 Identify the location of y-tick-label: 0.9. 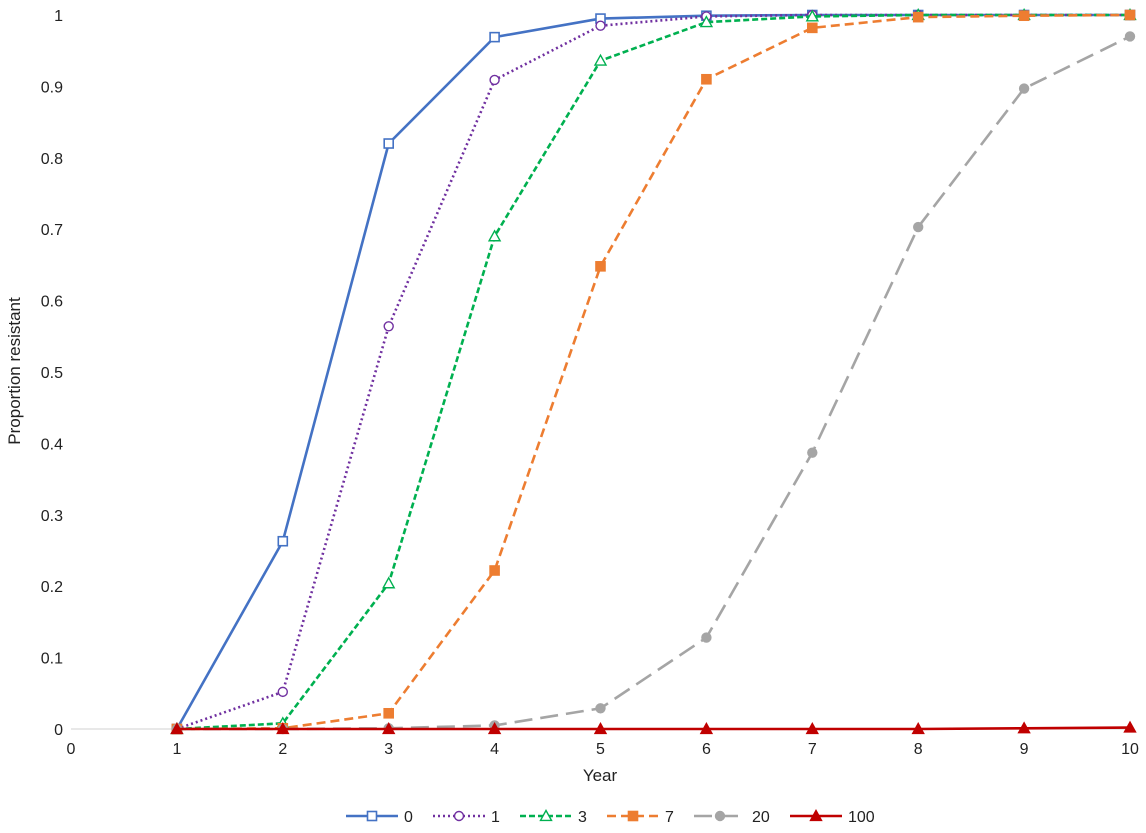
(52, 87).